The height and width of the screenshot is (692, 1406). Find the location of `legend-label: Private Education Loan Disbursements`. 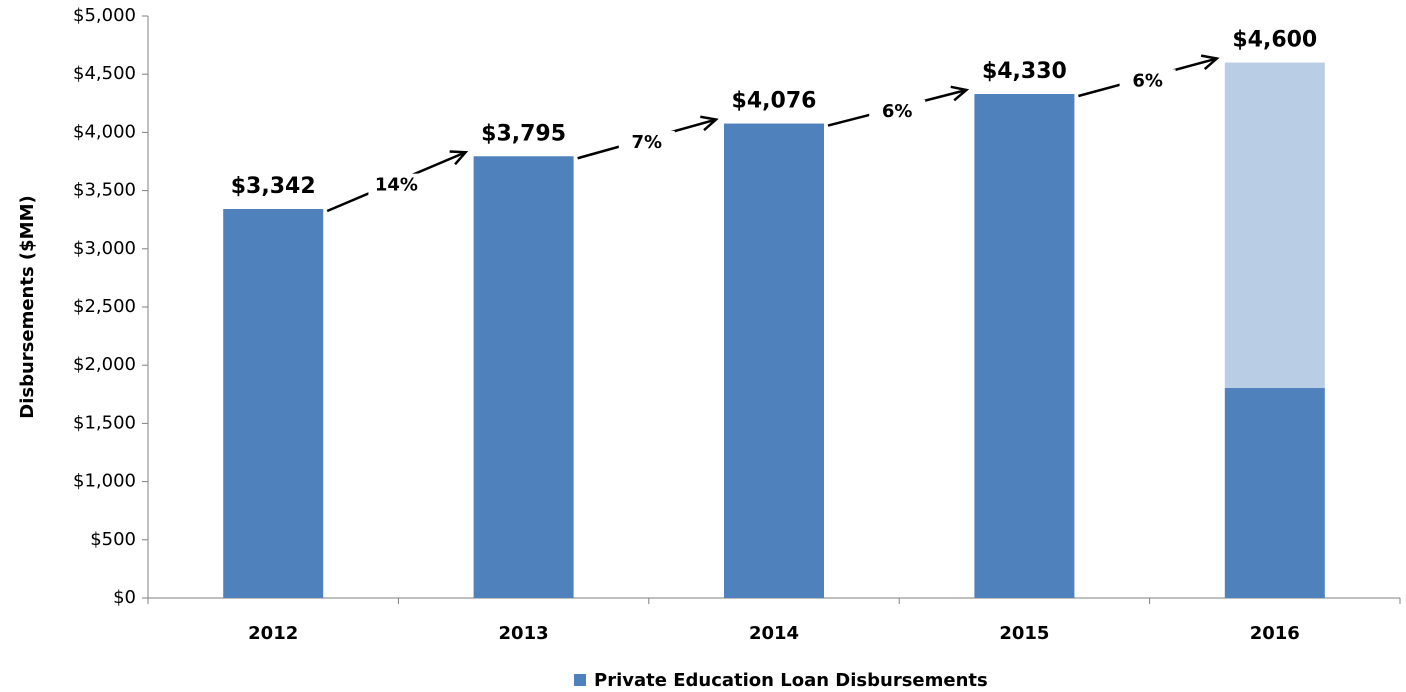

legend-label: Private Education Loan Disbursements is located at coordinates (791, 680).